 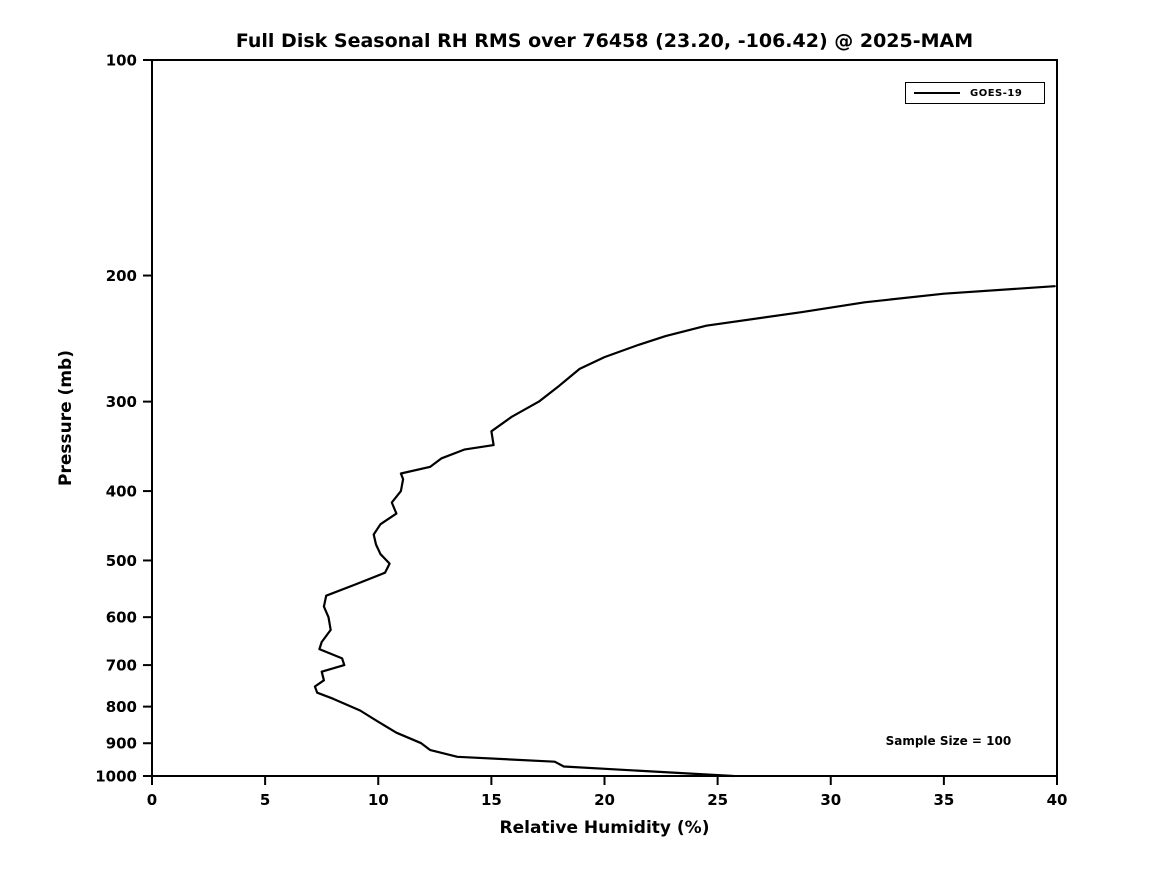 What do you see at coordinates (121, 61) in the screenshot?
I see `y-tick-label: 100` at bounding box center [121, 61].